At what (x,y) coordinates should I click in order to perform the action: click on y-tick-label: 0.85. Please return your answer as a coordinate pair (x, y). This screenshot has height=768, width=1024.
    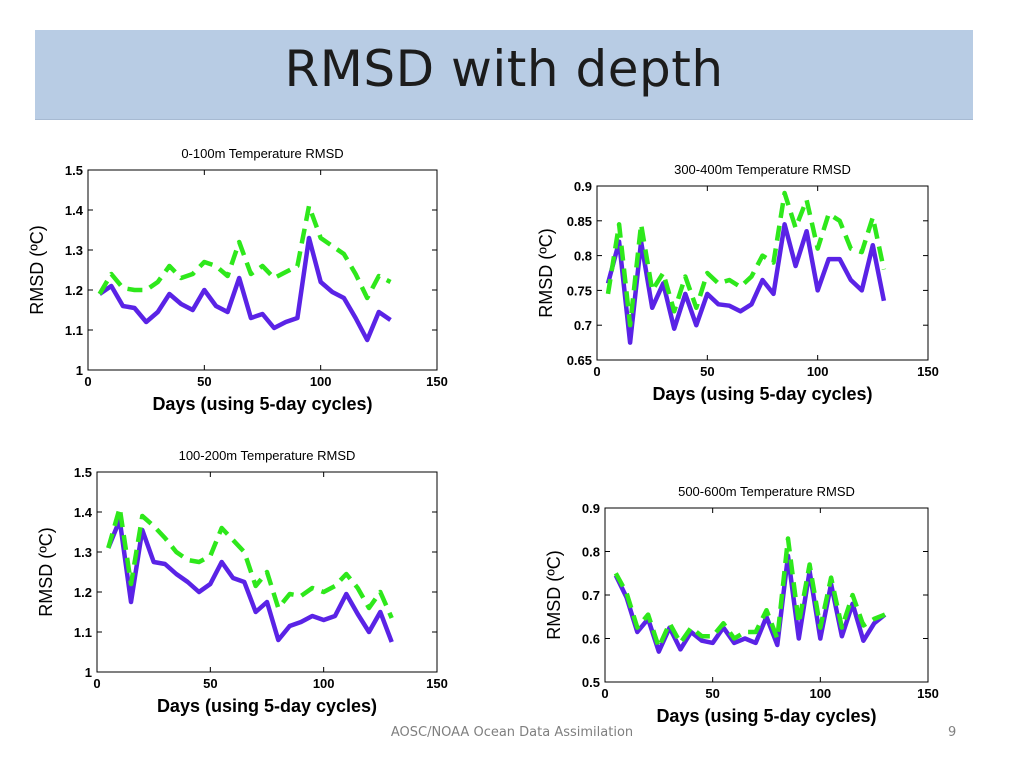
    Looking at the image, I should click on (579, 221).